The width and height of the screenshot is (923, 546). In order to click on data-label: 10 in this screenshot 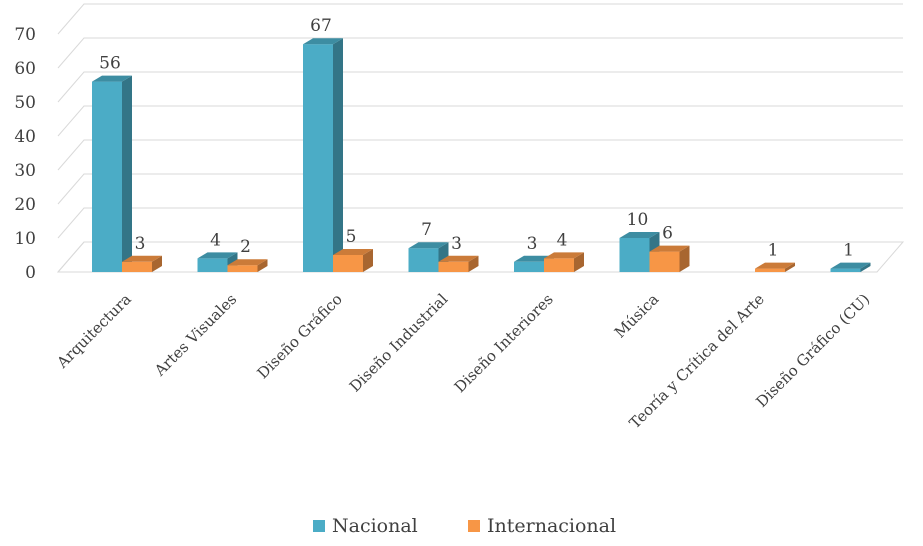, I will do `click(638, 220)`.